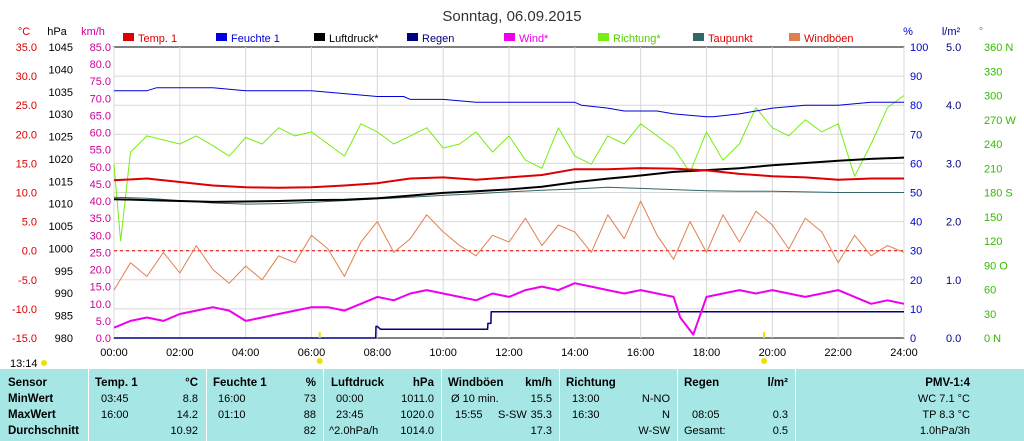 This screenshot has height=441, width=1024. What do you see at coordinates (100, 185) in the screenshot?
I see `kmh-axis-tick: 45.0` at bounding box center [100, 185].